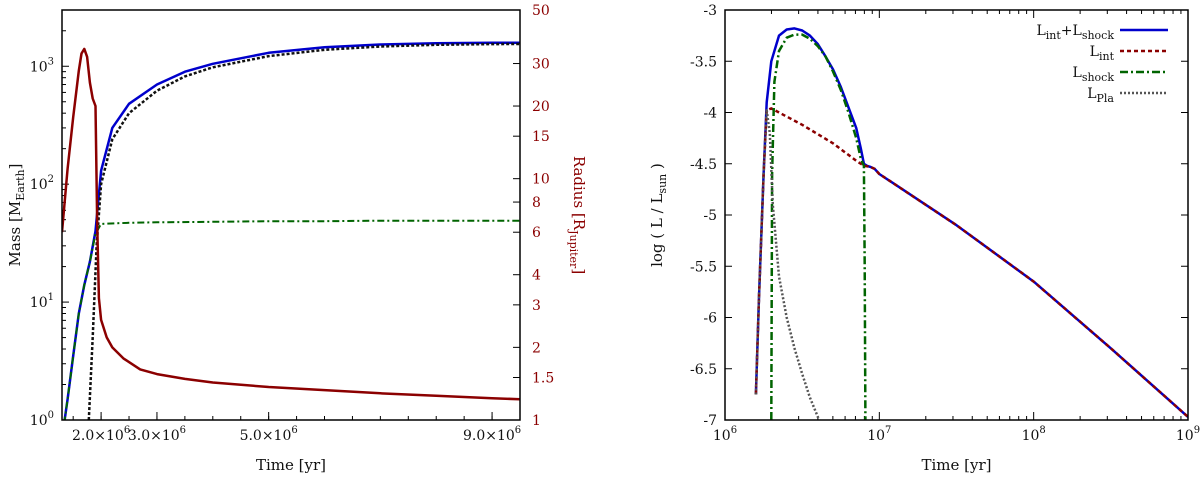  What do you see at coordinates (725, 434) in the screenshot?
I see `right-panel-x-tick-label: 10⁶` at bounding box center [725, 434].